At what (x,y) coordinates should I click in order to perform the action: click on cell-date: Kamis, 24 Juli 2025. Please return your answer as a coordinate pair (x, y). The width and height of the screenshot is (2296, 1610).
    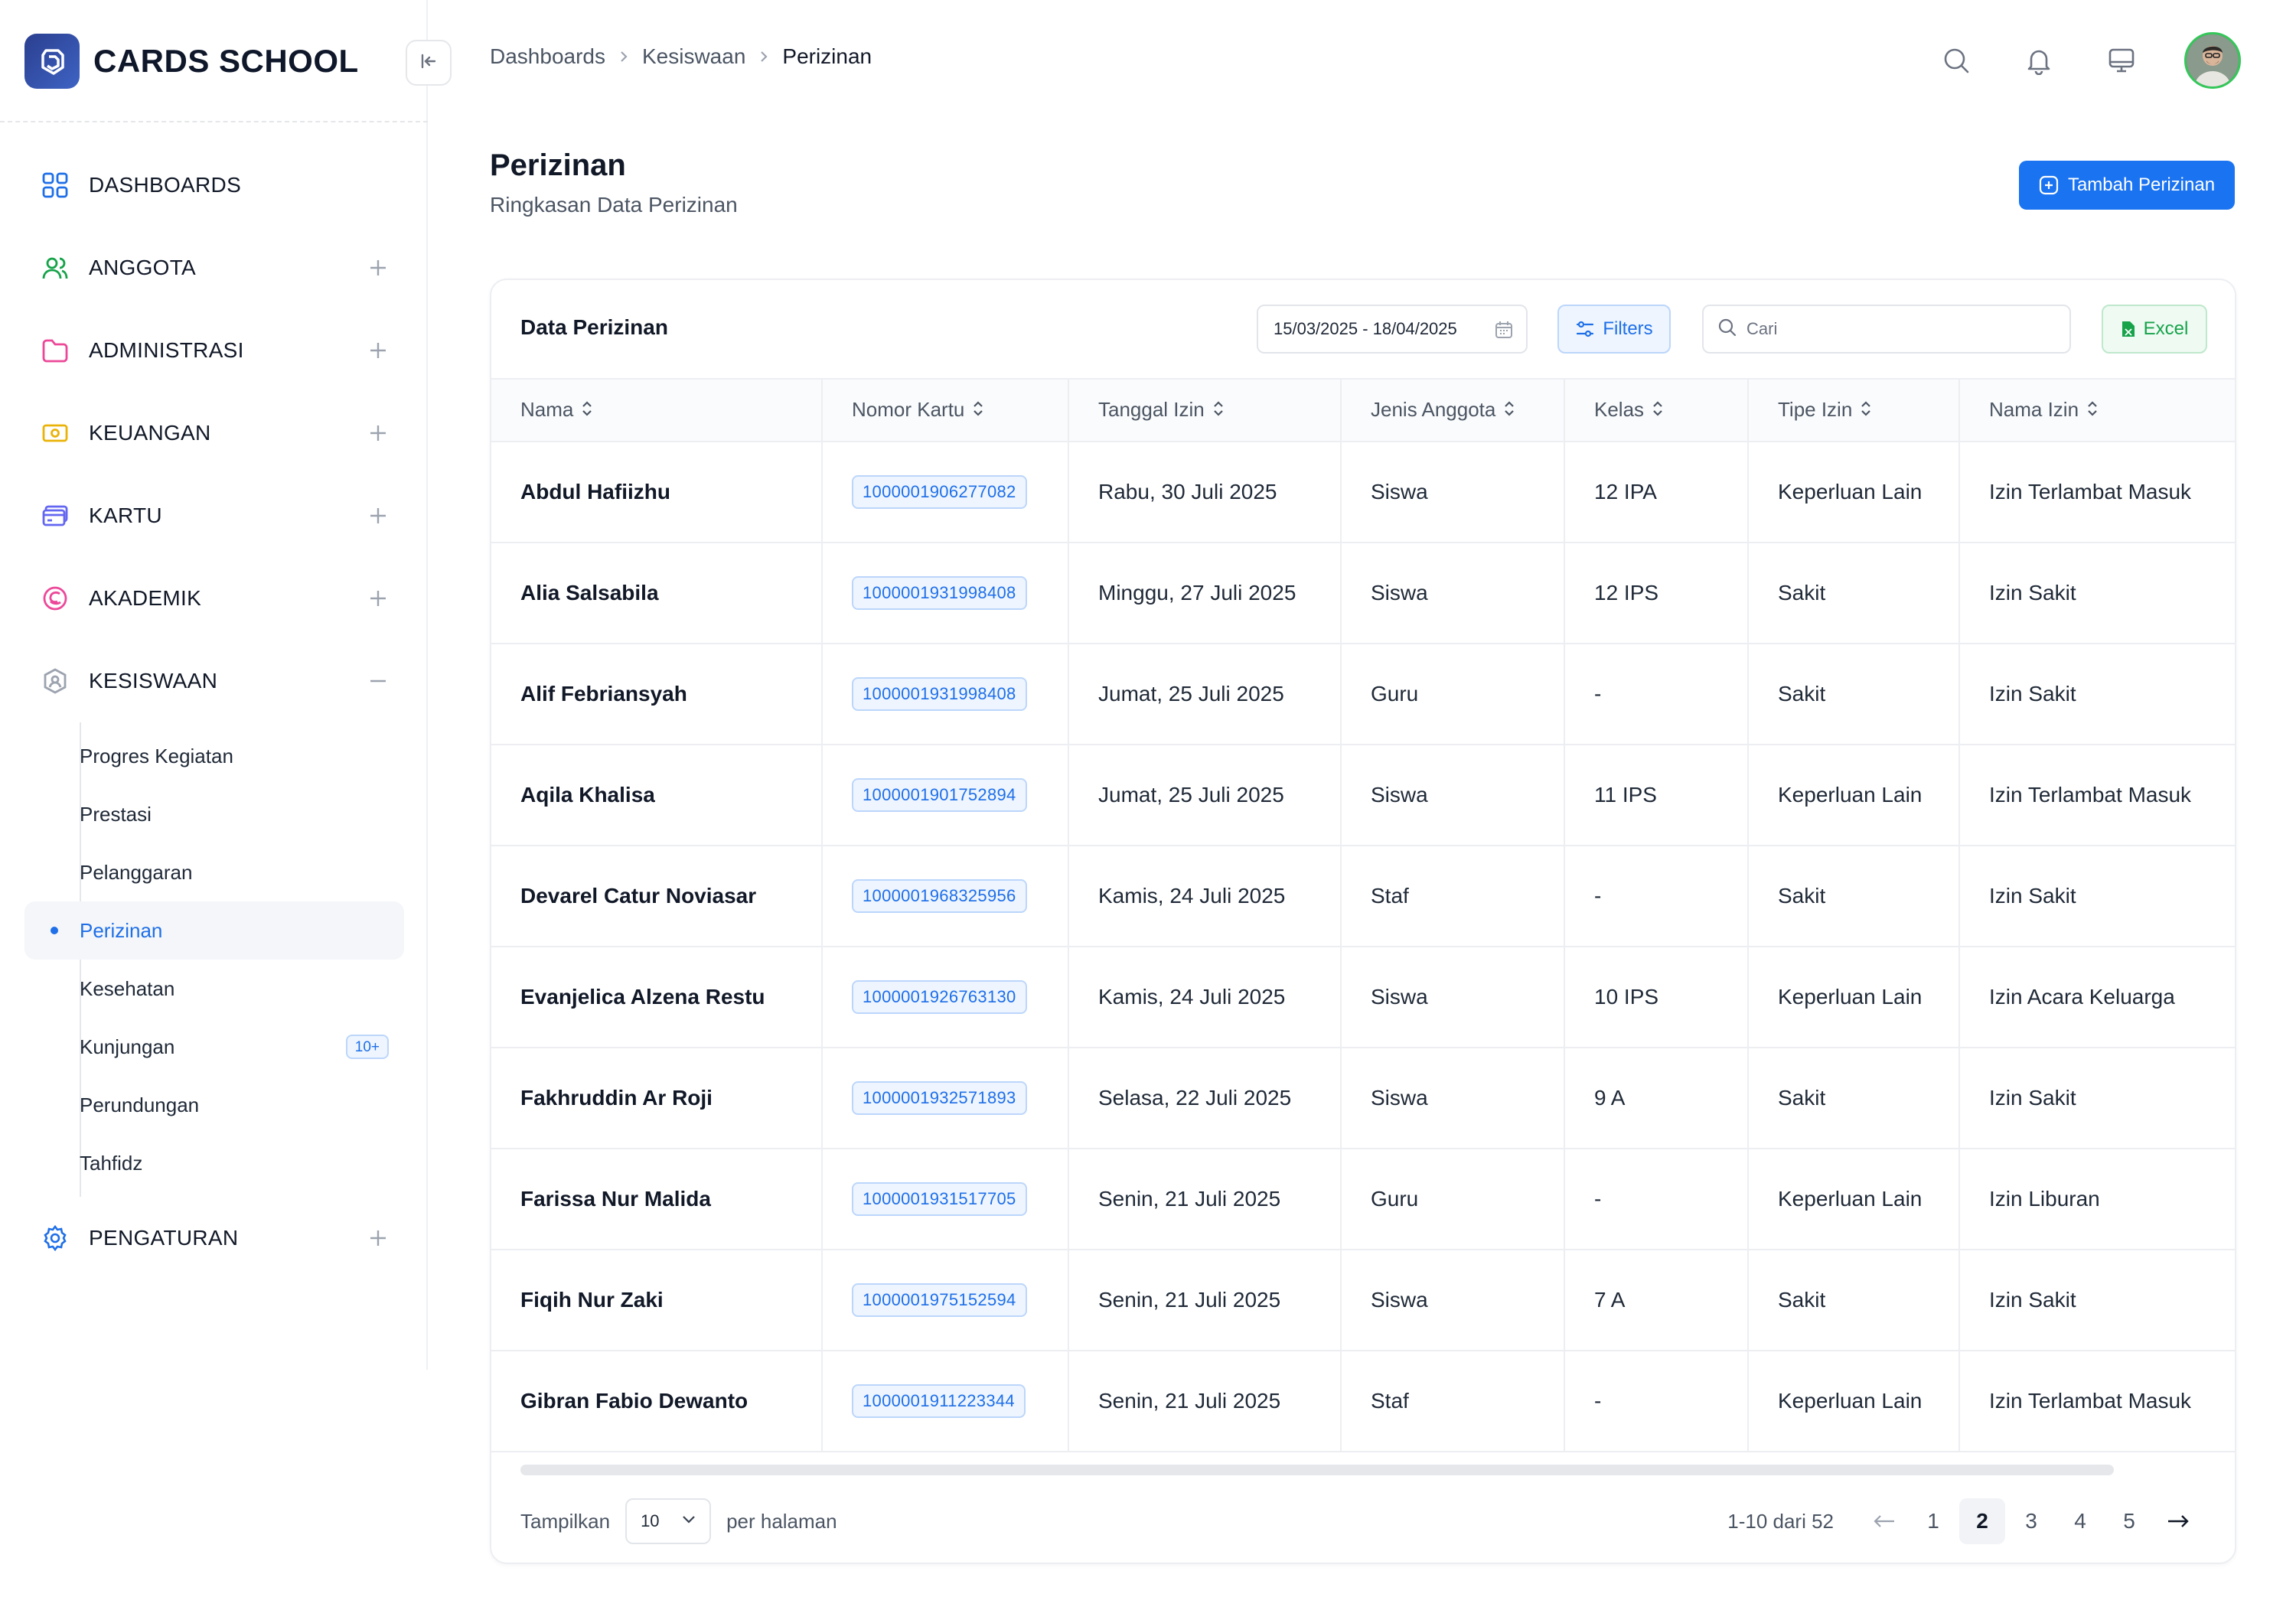
    Looking at the image, I should click on (1205, 998).